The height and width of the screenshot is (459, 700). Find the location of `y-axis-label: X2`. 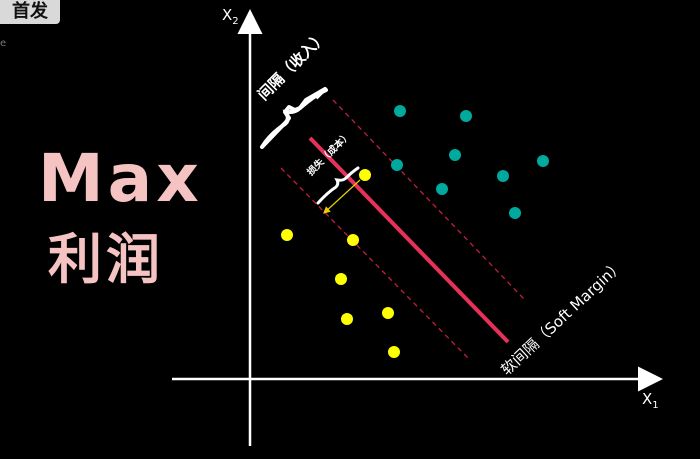

y-axis-label: X2 is located at coordinates (230, 16).